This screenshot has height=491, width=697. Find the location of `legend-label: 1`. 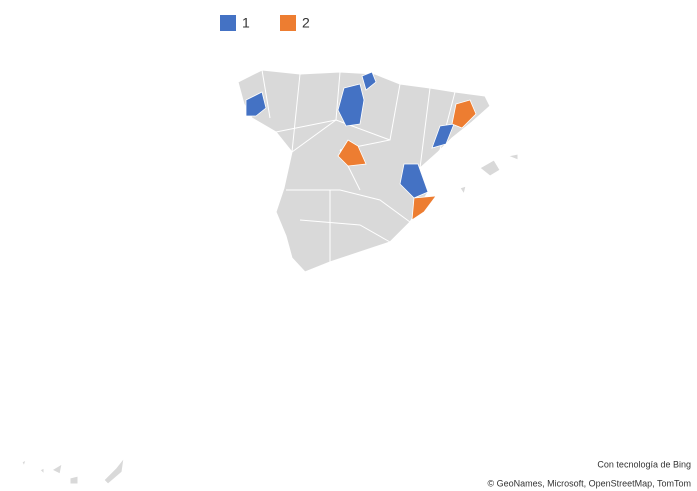

legend-label: 1 is located at coordinates (246, 23).